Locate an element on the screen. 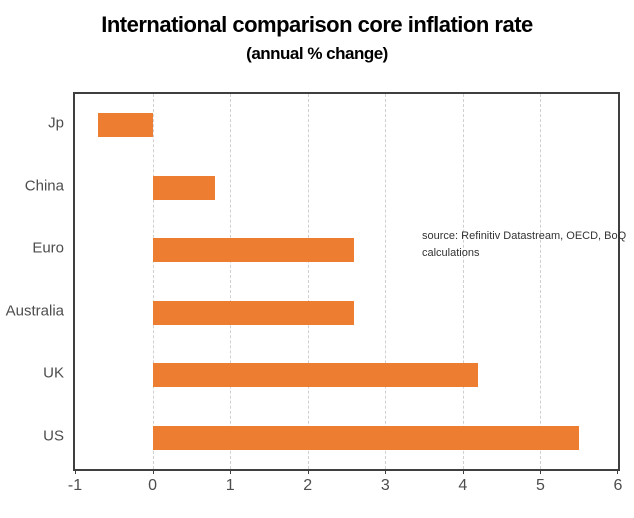 This screenshot has height=518, width=634. y-category-label-uk: UK is located at coordinates (53, 373).